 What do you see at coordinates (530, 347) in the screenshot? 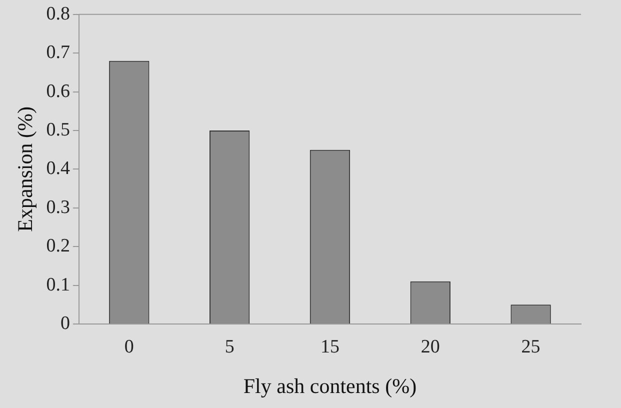
I see `x-tick-label: 25` at bounding box center [530, 347].